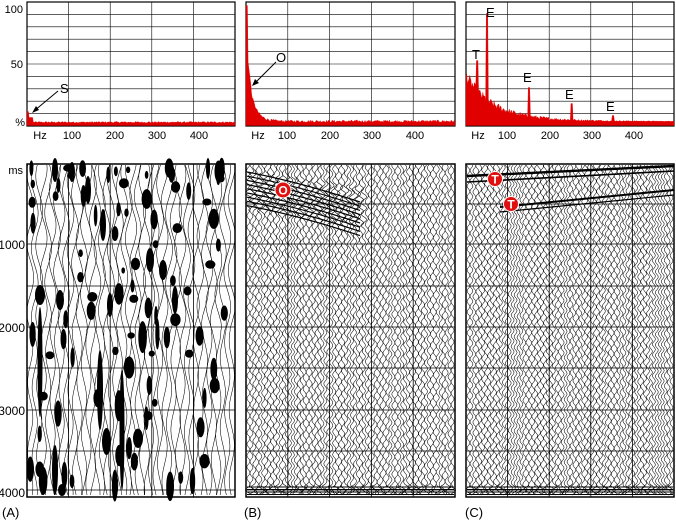  What do you see at coordinates (372, 136) in the screenshot?
I see `spectrum-b-xtick-300: 300` at bounding box center [372, 136].